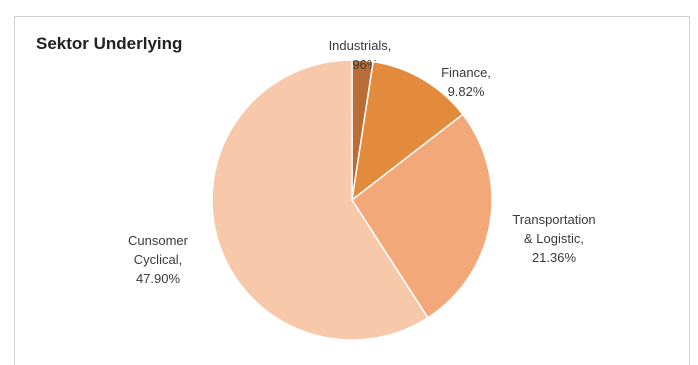 Image resolution: width=698 pixels, height=365 pixels. Describe the element at coordinates (109, 43) in the screenshot. I see `chart-title: Sektor Underlying` at that location.